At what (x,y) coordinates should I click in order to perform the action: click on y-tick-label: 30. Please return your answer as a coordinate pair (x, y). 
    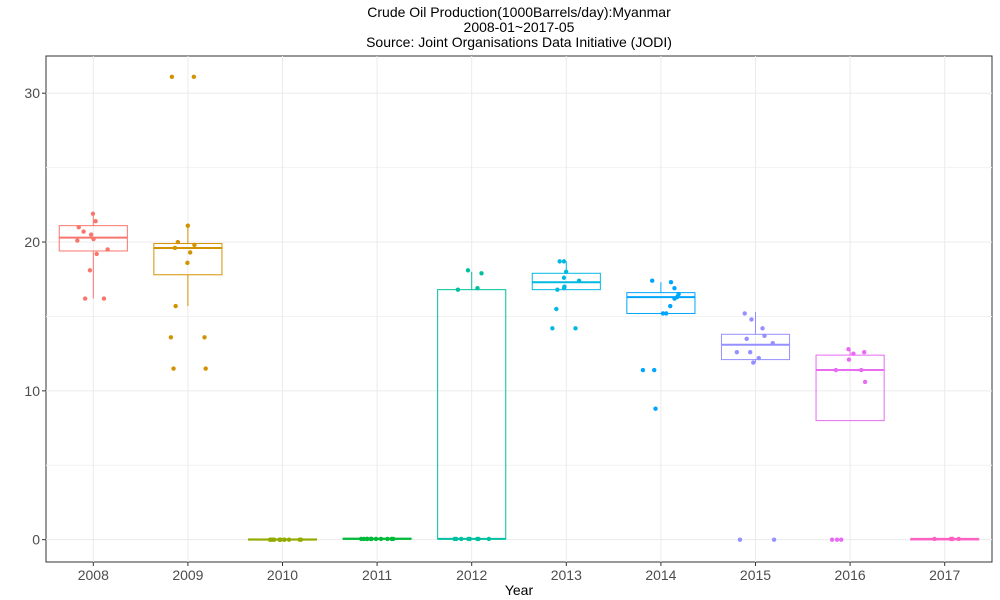
    Looking at the image, I should click on (32, 93).